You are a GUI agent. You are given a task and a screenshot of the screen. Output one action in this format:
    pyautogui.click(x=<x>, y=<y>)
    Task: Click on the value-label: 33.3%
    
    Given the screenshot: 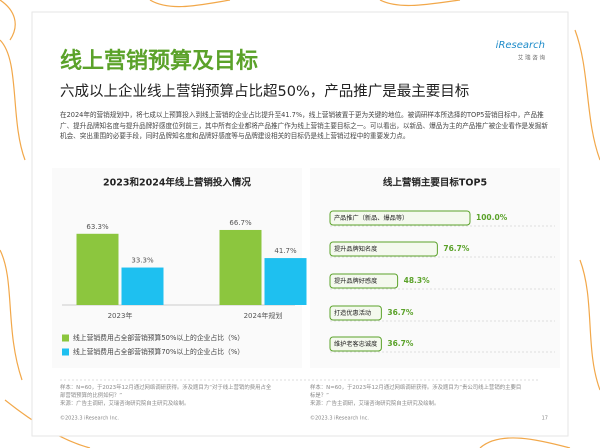 What is the action you would take?
    pyautogui.click(x=142, y=261)
    